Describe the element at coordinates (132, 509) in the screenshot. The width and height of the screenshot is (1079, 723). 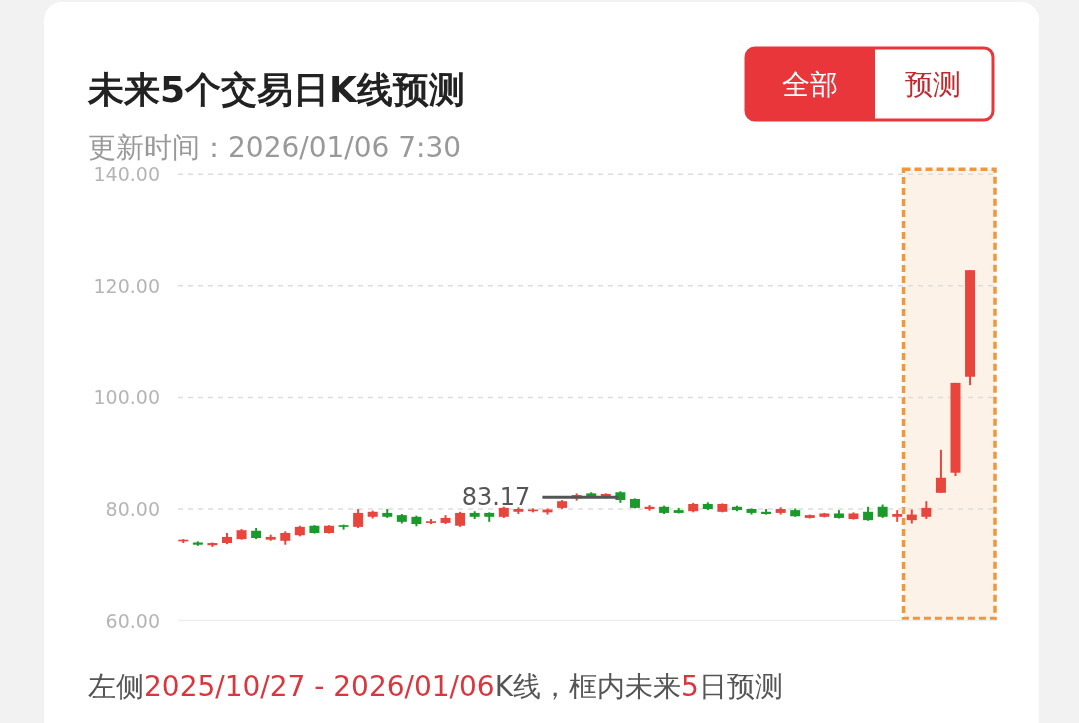
I see `y-tick-label: 80.00` at that location.